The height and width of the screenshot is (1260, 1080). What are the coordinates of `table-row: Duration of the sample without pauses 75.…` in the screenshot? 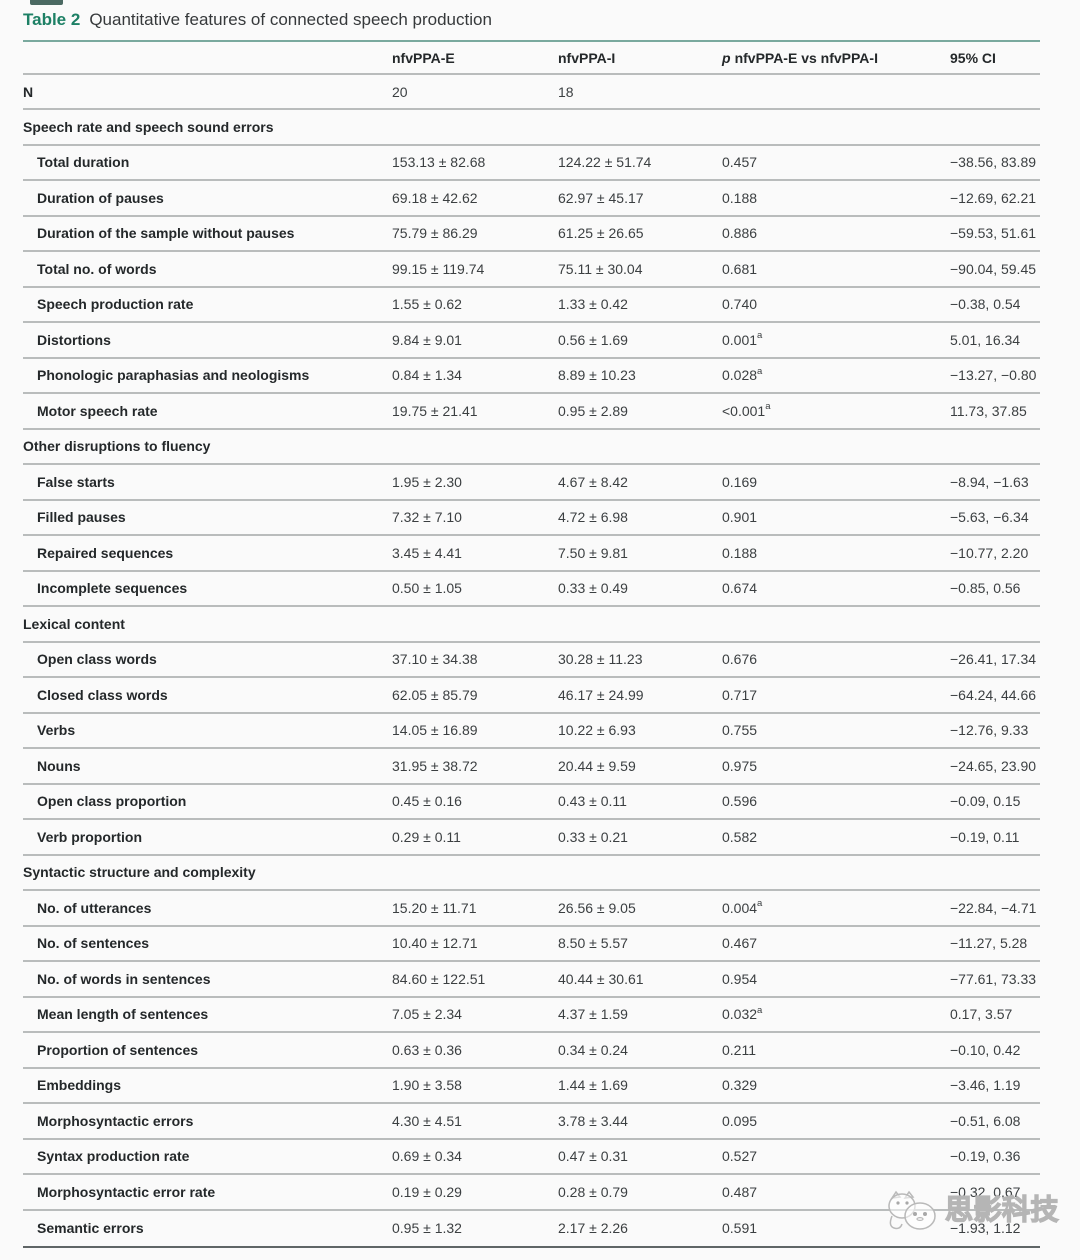 It's located at (531, 234).